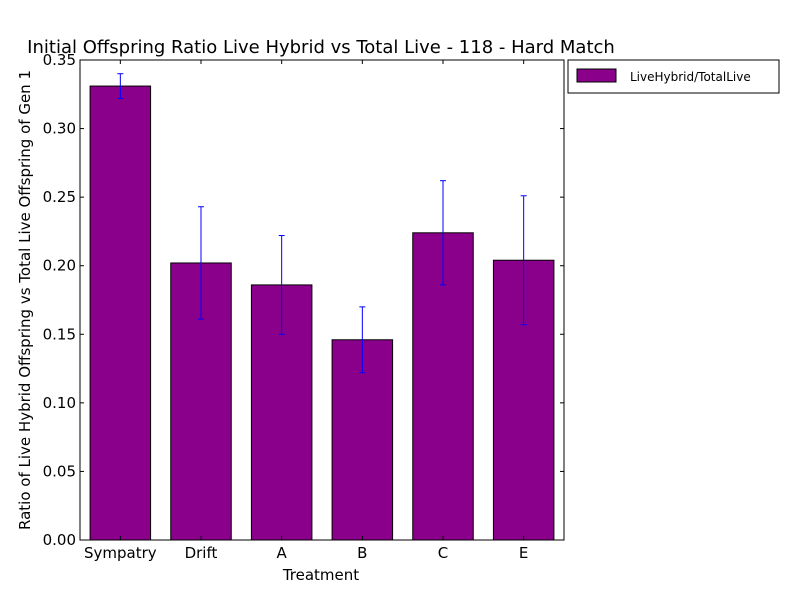  Describe the element at coordinates (362, 553) in the screenshot. I see `x-tick-label: B` at that location.